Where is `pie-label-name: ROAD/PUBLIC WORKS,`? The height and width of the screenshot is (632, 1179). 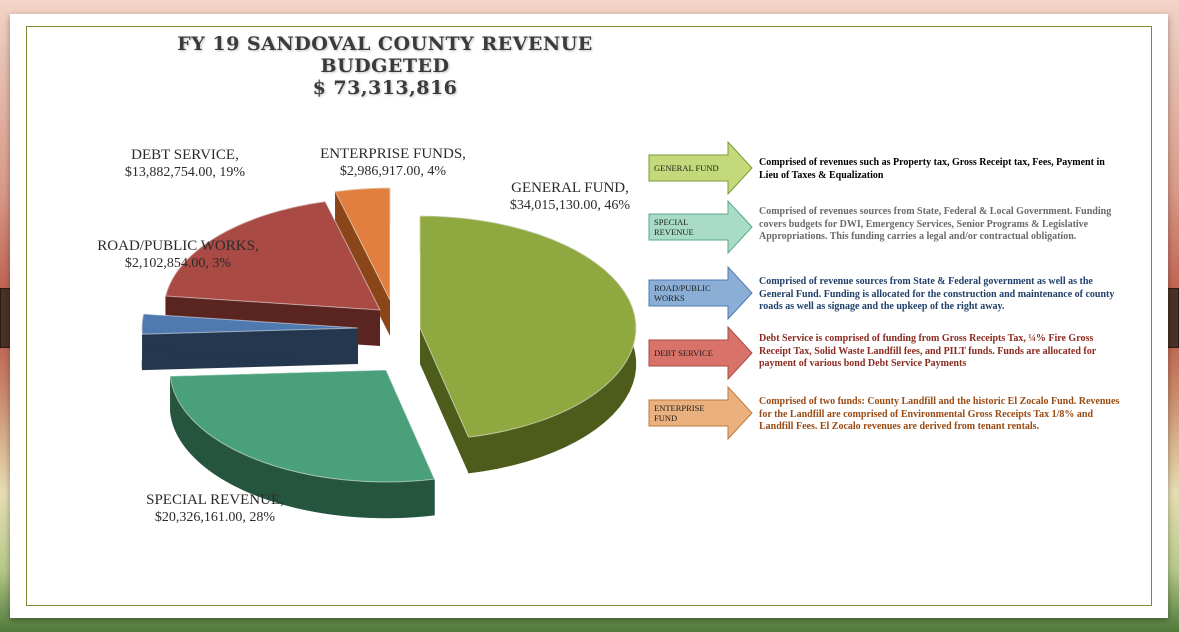
pie-label-name: ROAD/PUBLIC WORKS, is located at coordinates (178, 246).